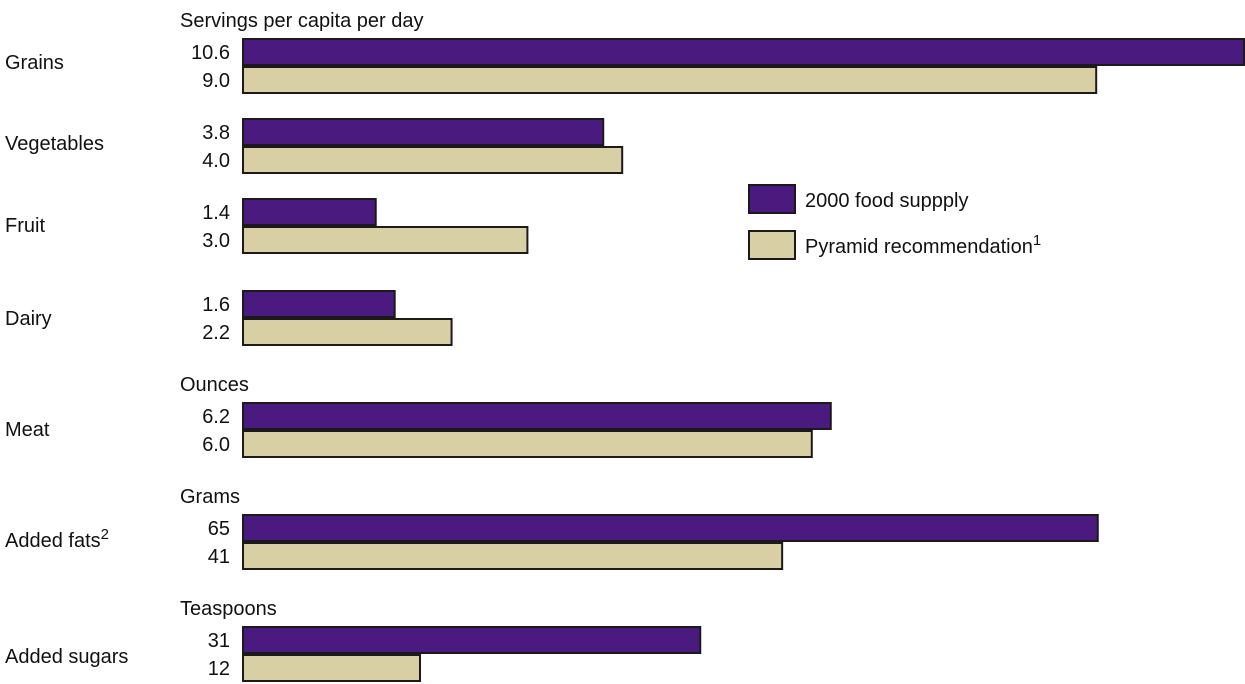  What do you see at coordinates (216, 161) in the screenshot?
I see `value-label-vegetables-series-2: 4.0` at bounding box center [216, 161].